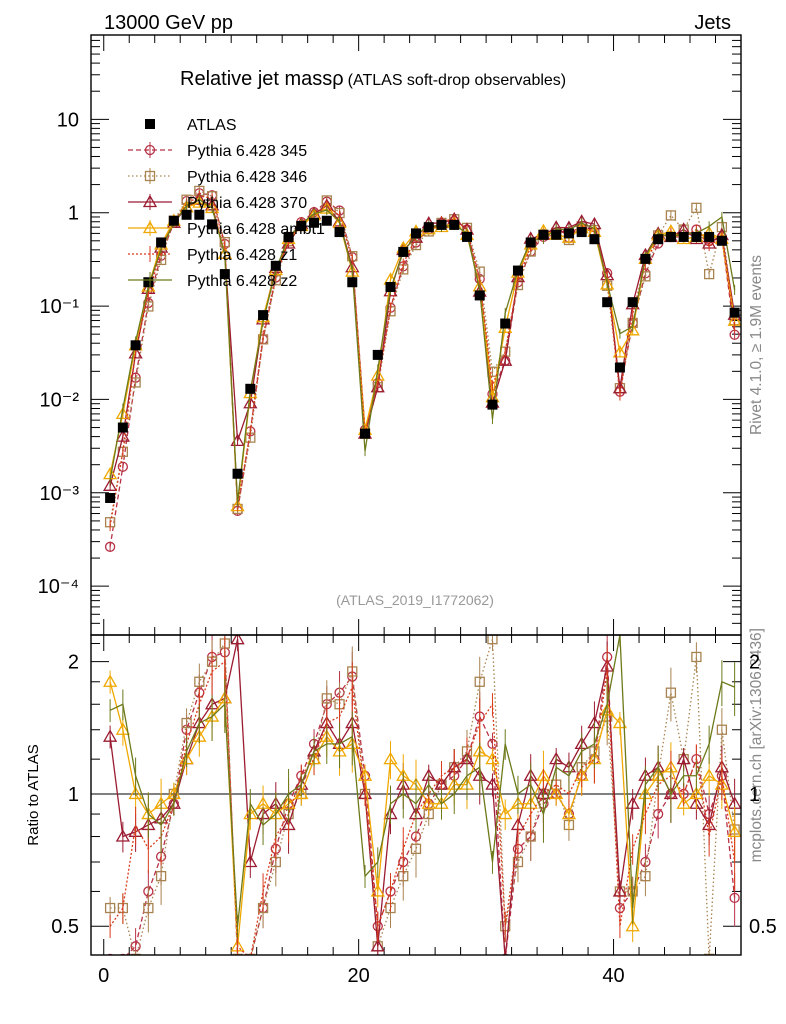 The width and height of the screenshot is (786, 1024). What do you see at coordinates (103, 976) in the screenshot?
I see `x-tick-label: 0` at bounding box center [103, 976].